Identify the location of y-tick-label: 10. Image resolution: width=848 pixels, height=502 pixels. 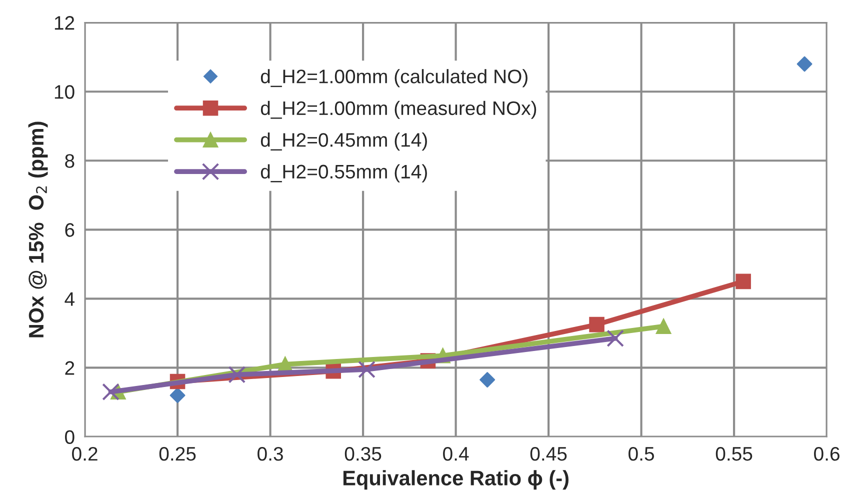
(64, 92).